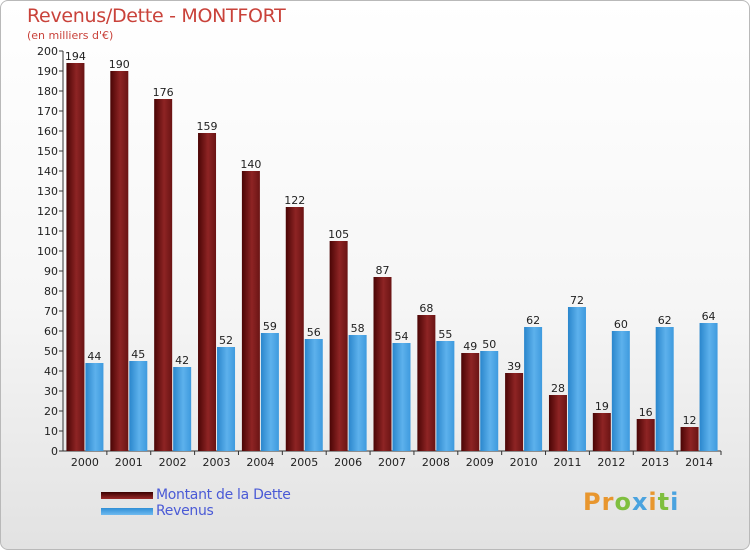  What do you see at coordinates (75, 56) in the screenshot?
I see `data-label-debt: 194` at bounding box center [75, 56].